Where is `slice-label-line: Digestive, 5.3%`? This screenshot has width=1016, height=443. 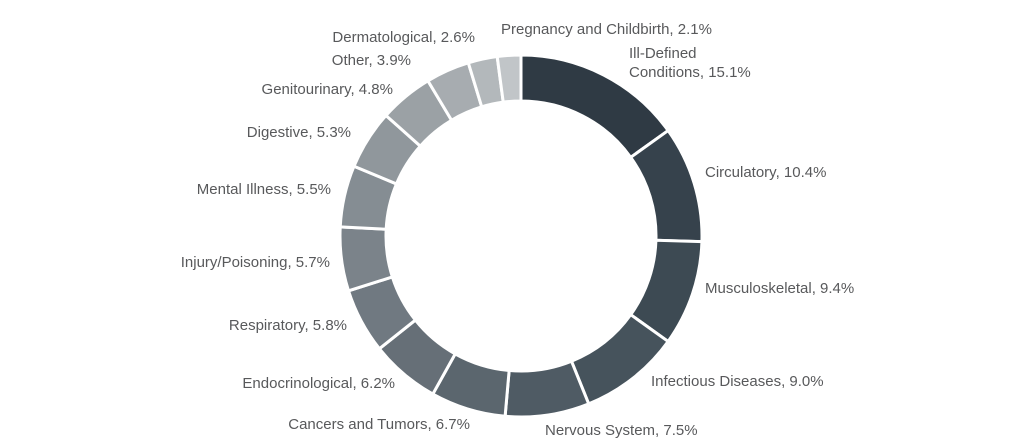 slice-label-line: Digestive, 5.3% is located at coordinates (299, 132).